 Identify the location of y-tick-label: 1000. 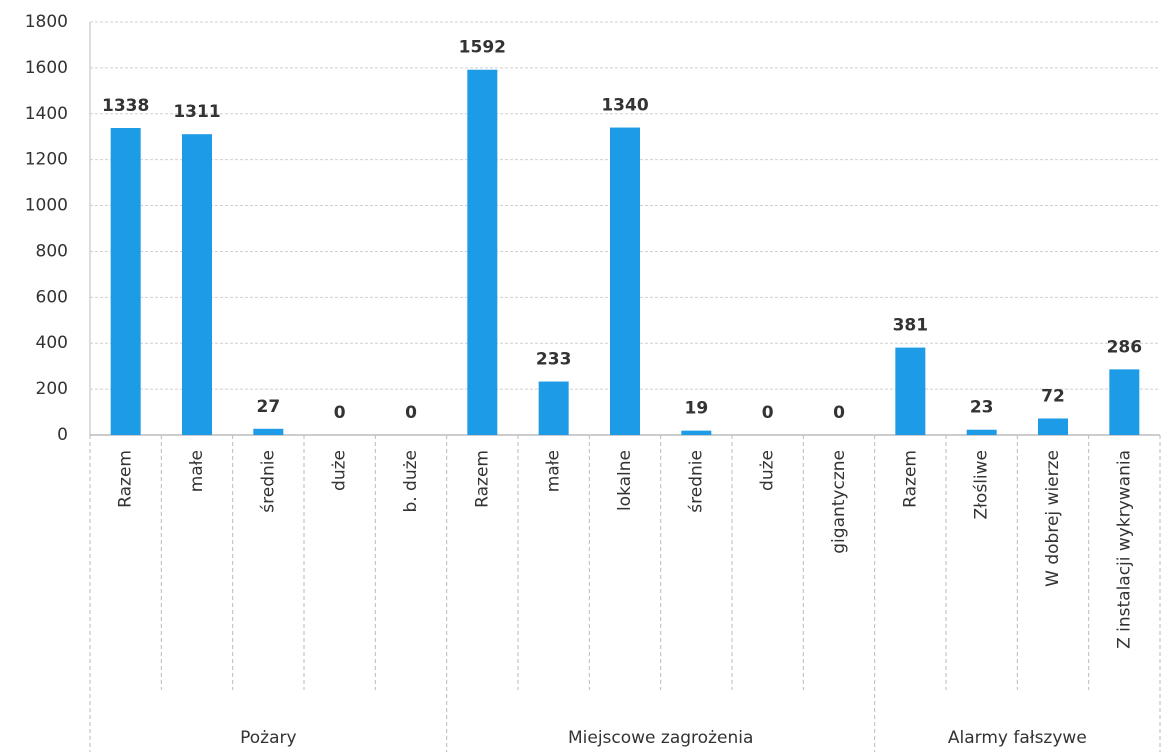
(46, 206).